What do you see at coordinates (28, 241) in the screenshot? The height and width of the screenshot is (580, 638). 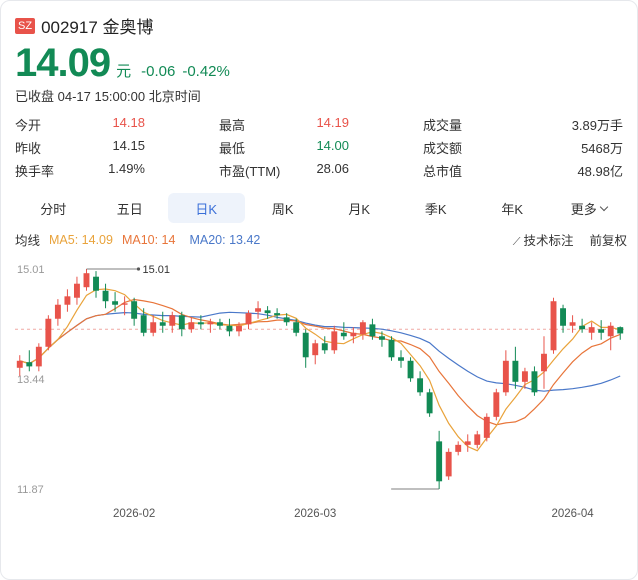 I see `ma-label: 均线` at bounding box center [28, 241].